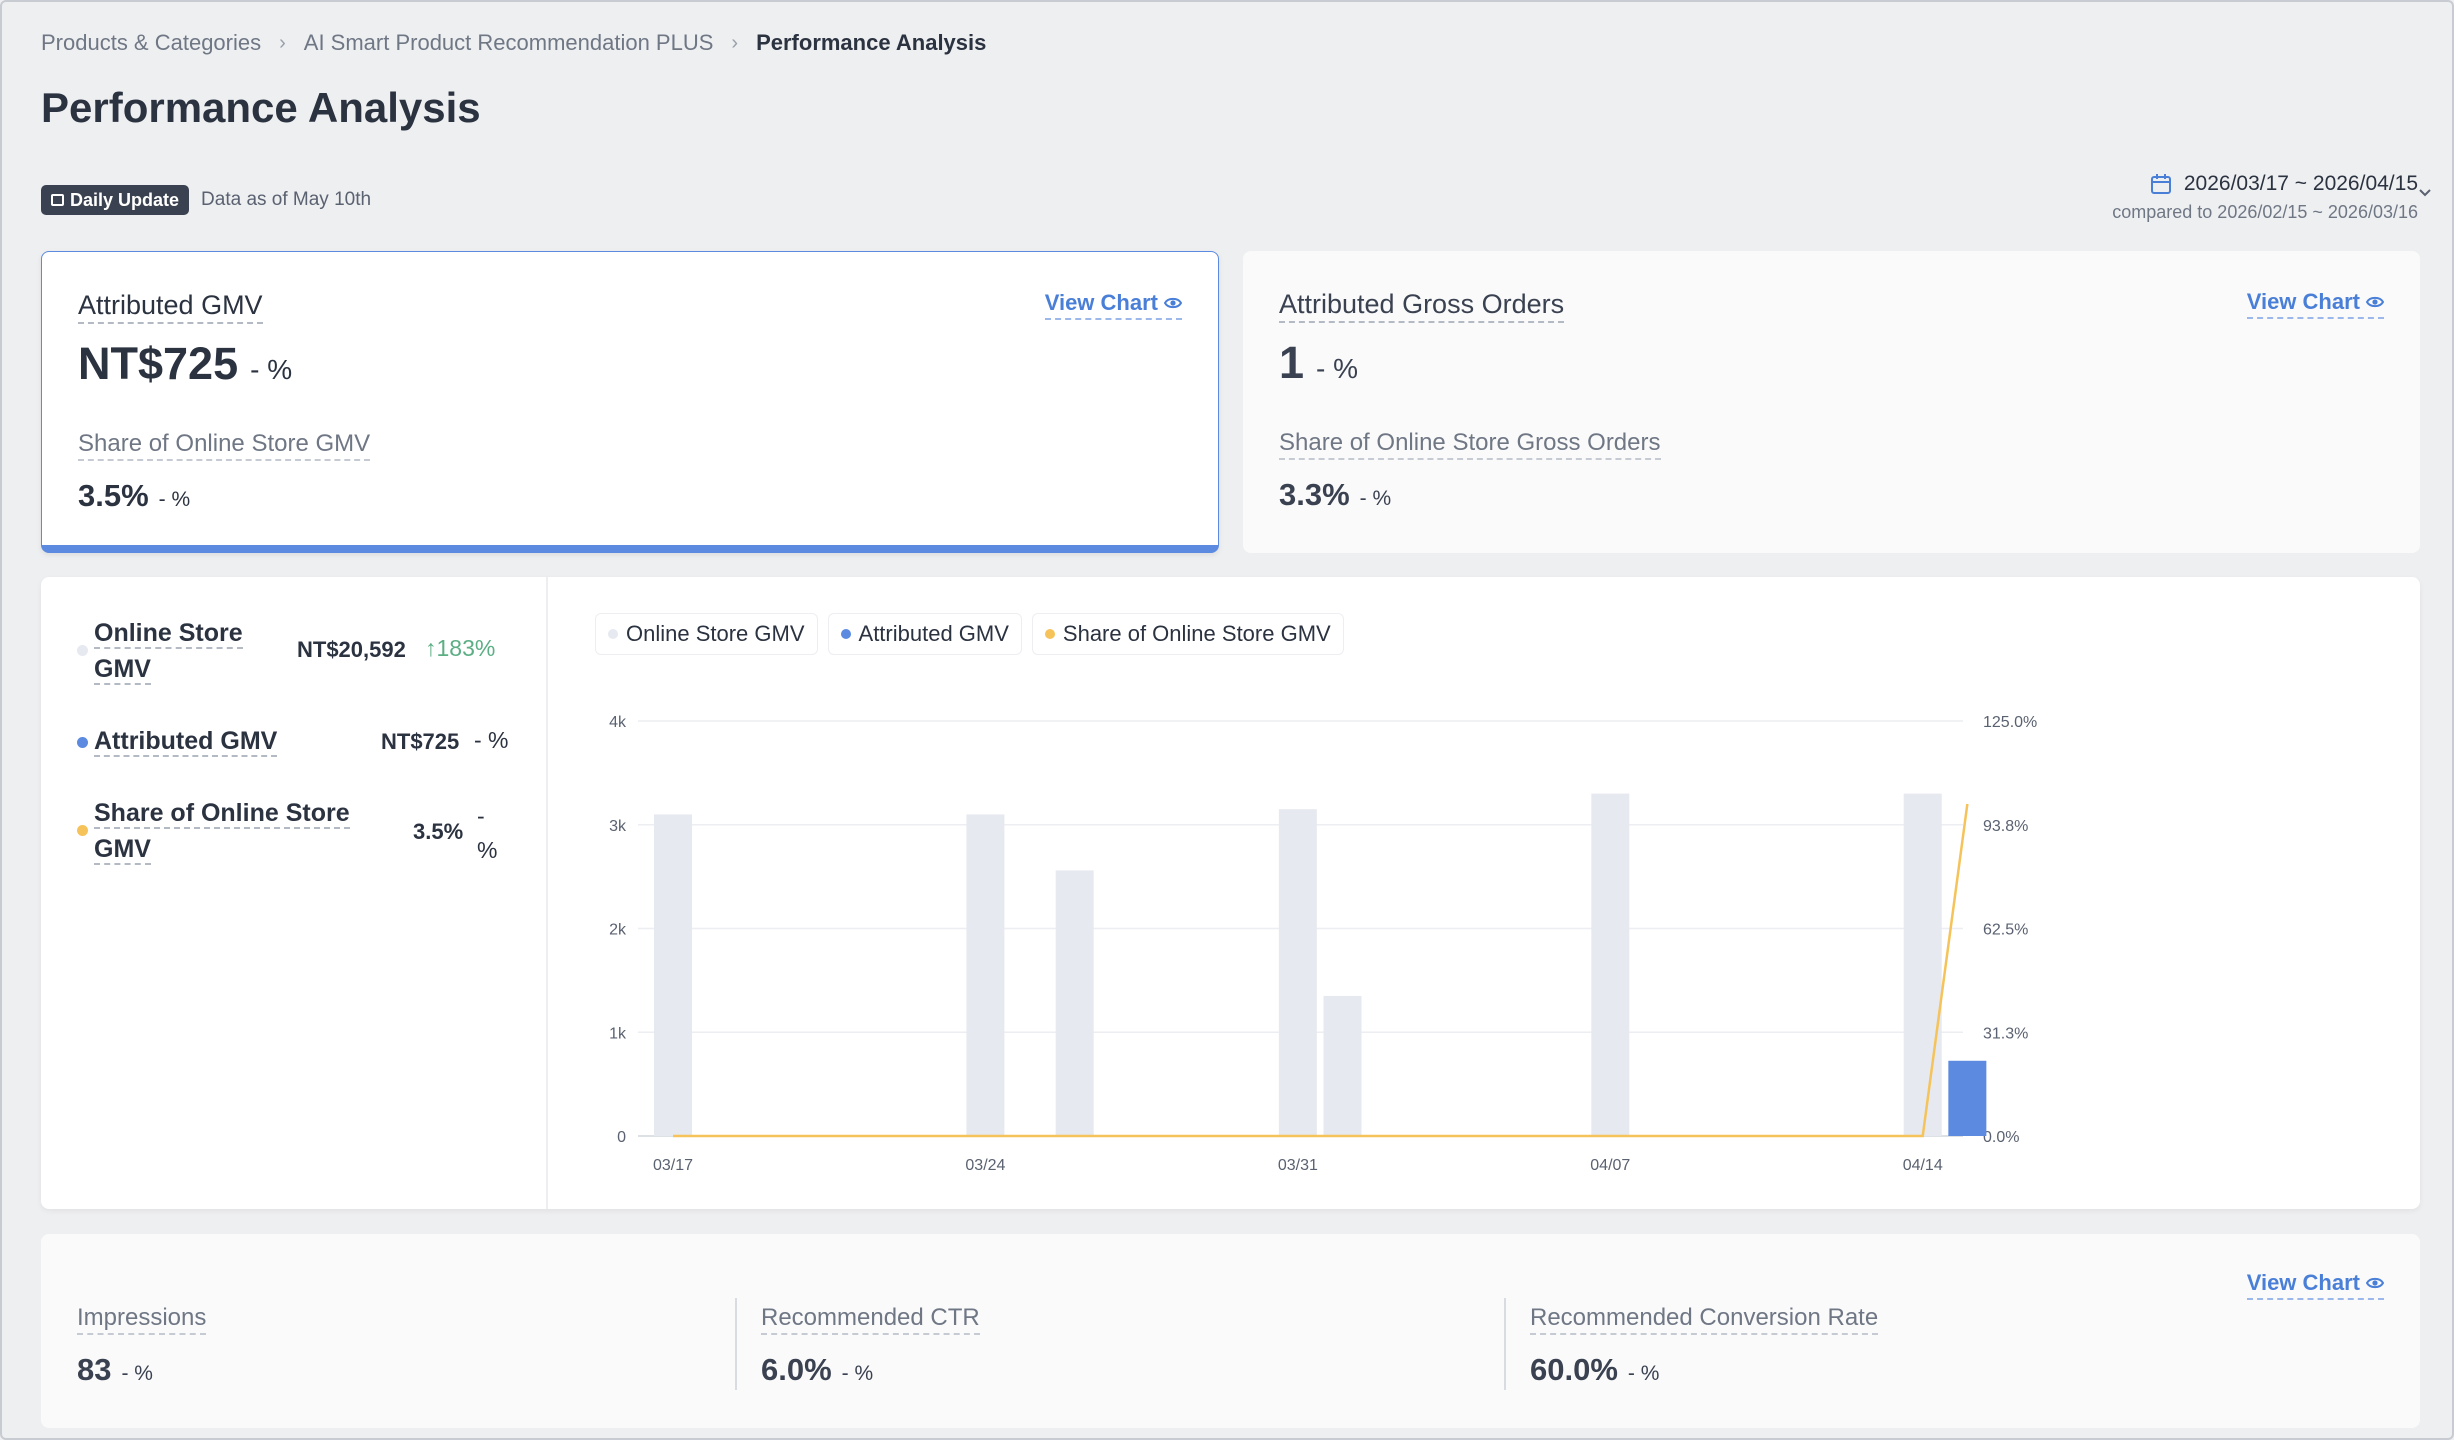 This screenshot has width=2454, height=1440. I want to click on y-left-tick-label: 4k, so click(618, 722).